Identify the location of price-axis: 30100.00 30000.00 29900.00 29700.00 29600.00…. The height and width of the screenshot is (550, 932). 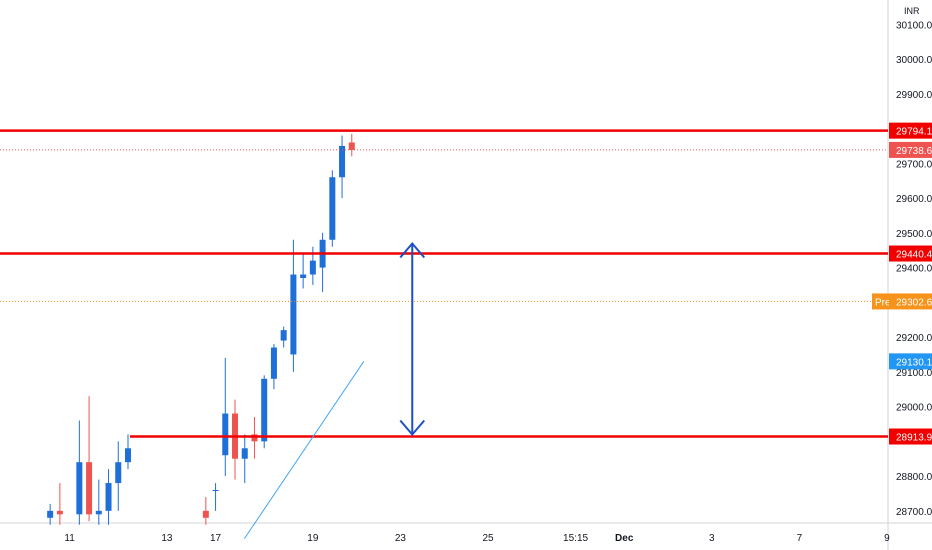
(914, 269).